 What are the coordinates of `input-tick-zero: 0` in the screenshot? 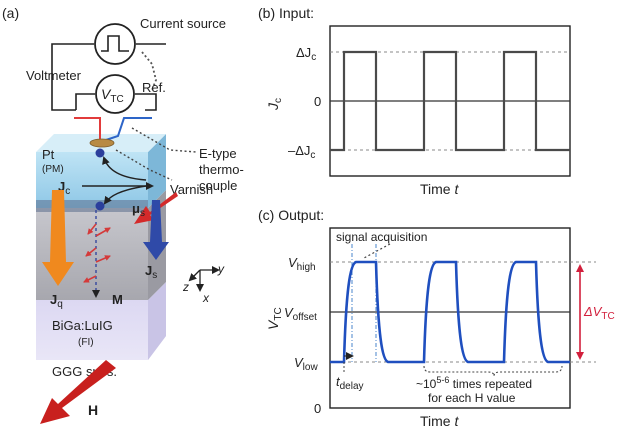 It's located at (317, 101).